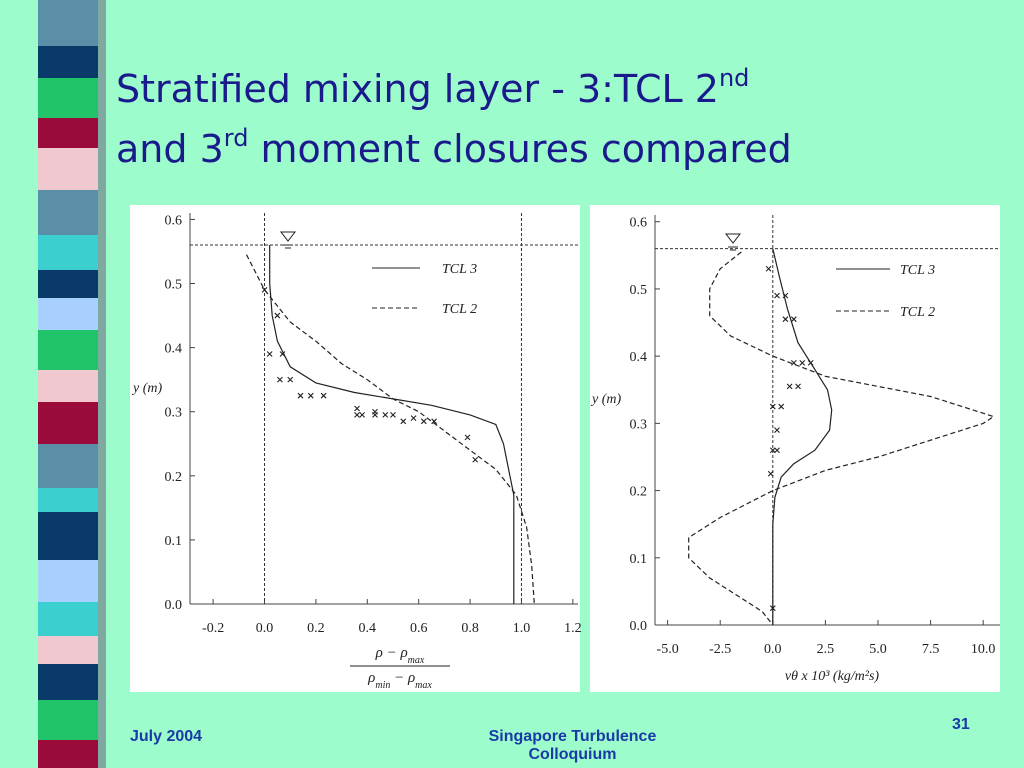  Describe the element at coordinates (368, 628) in the screenshot. I see `x-tick-label: 0.4` at that location.